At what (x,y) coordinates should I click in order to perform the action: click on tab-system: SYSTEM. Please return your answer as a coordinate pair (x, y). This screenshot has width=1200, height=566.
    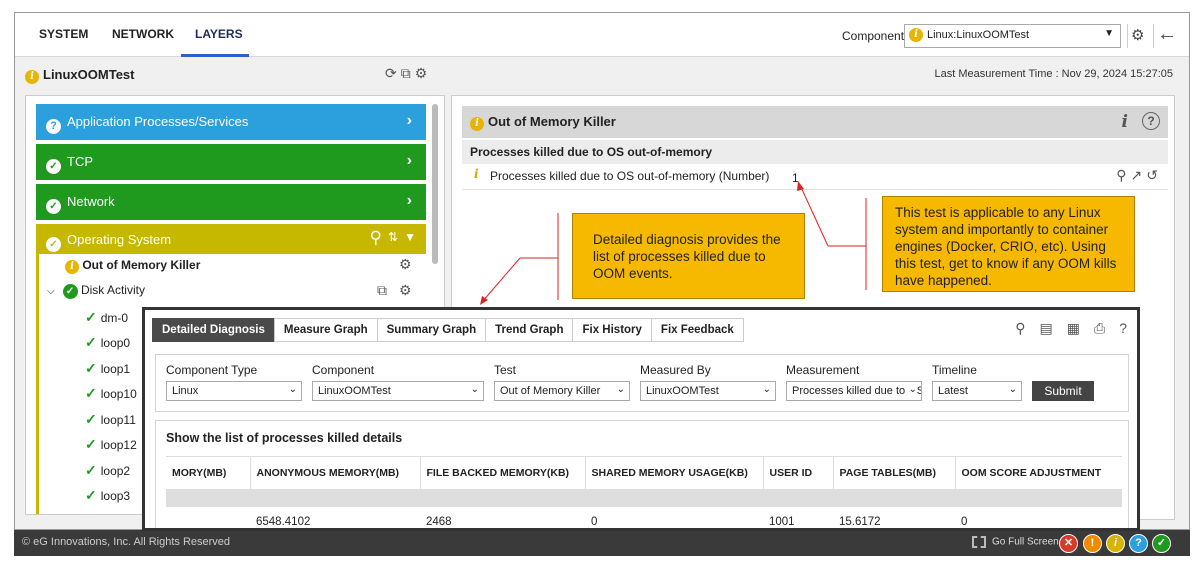
    Looking at the image, I should click on (64, 34).